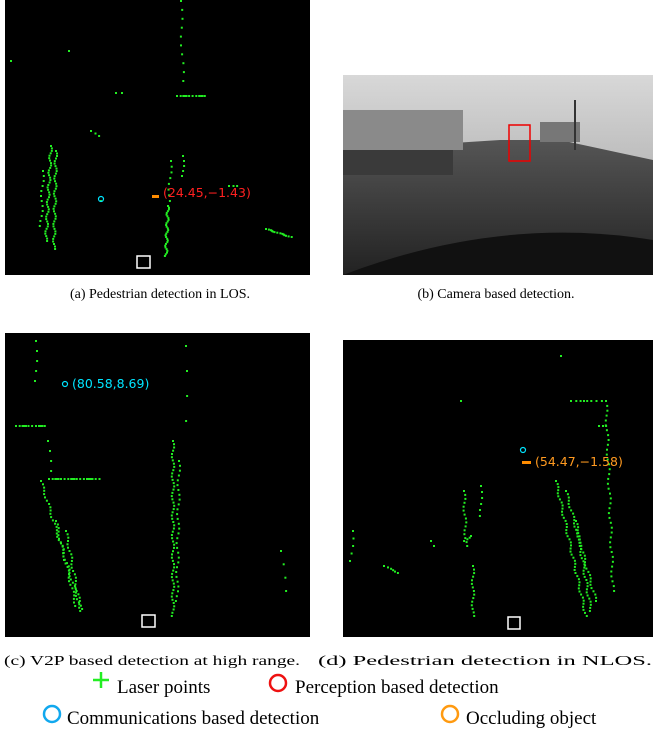 This screenshot has width=654, height=743. Describe the element at coordinates (519, 143) in the screenshot. I see `perception-box` at that location.